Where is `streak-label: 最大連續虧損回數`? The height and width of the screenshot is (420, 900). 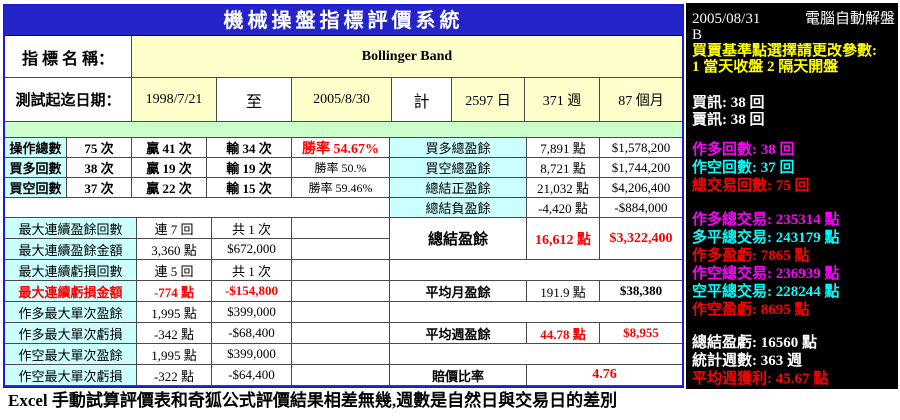
streak-label: 最大連續虧損回數 is located at coordinates (71, 270).